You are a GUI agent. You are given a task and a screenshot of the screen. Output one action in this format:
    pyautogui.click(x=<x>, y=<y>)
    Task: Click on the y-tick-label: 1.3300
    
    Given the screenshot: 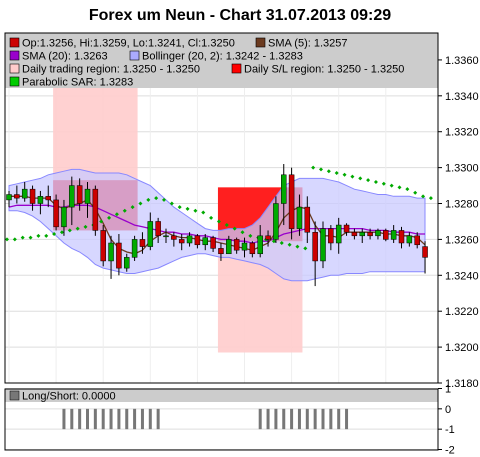 What is the action you would take?
    pyautogui.click(x=462, y=169)
    